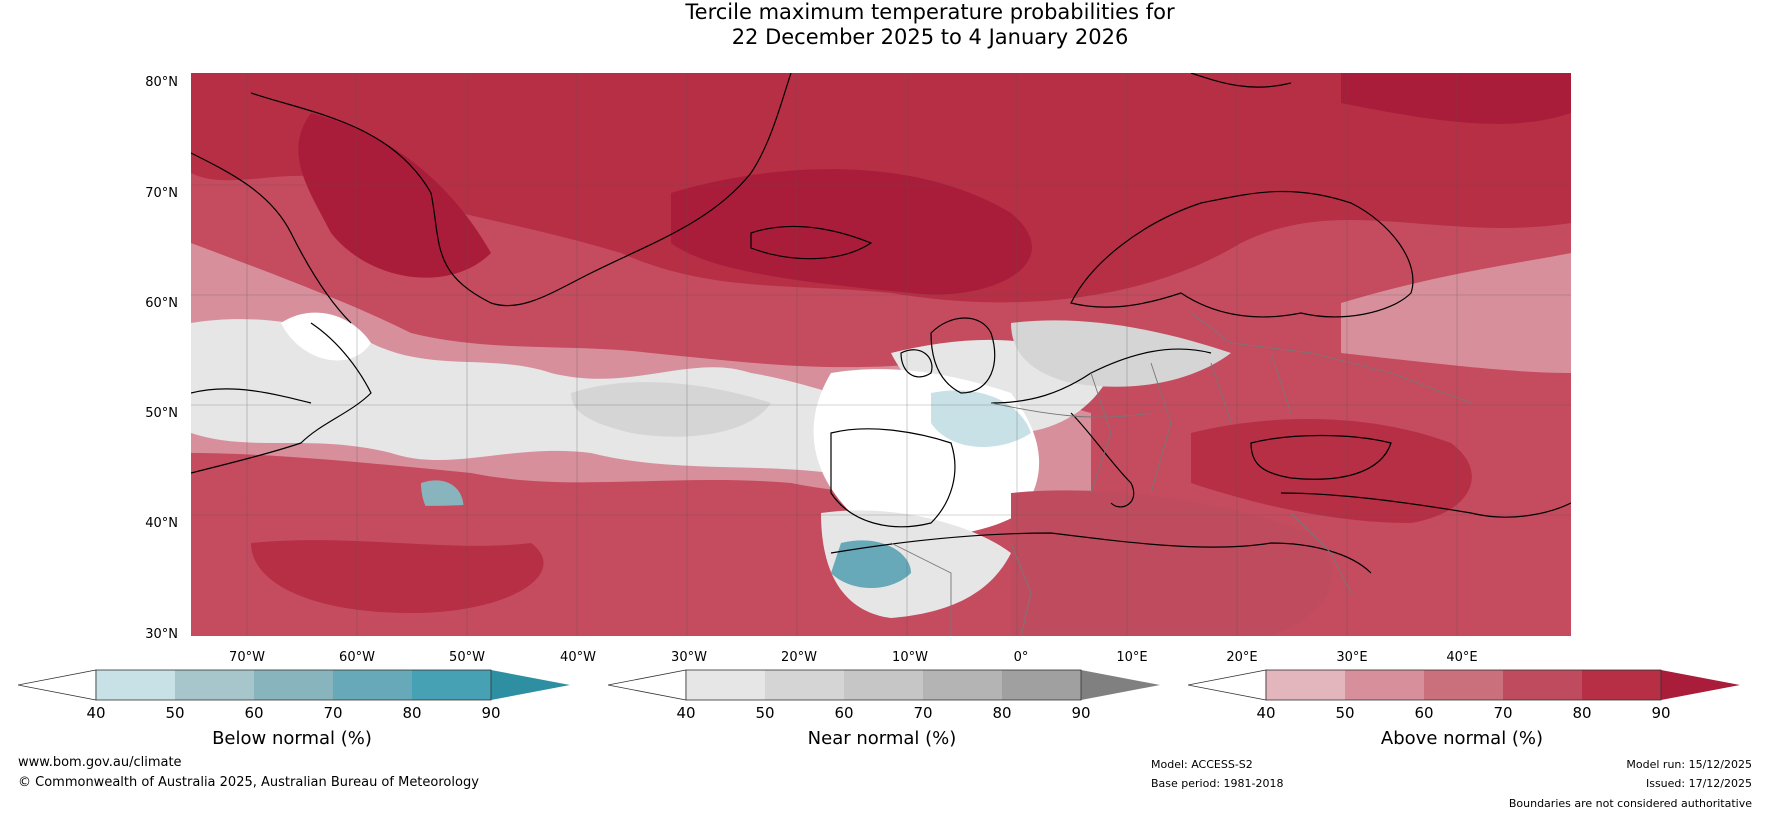  Describe the element at coordinates (161, 303) in the screenshot. I see `lat-label: 60°N` at that location.